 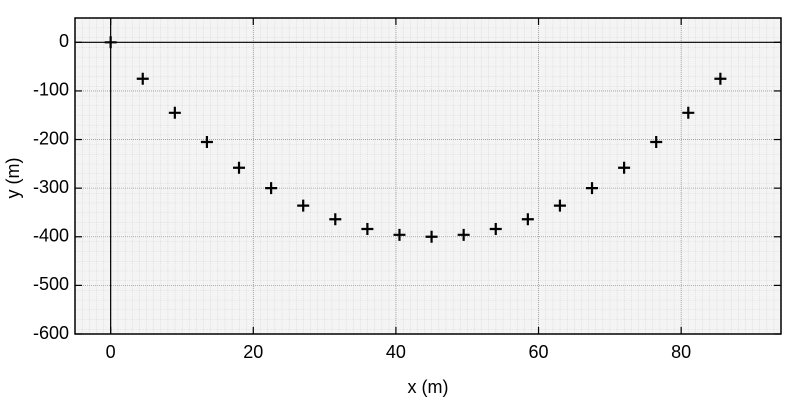 I want to click on x-tick-label: 40, so click(x=396, y=352).